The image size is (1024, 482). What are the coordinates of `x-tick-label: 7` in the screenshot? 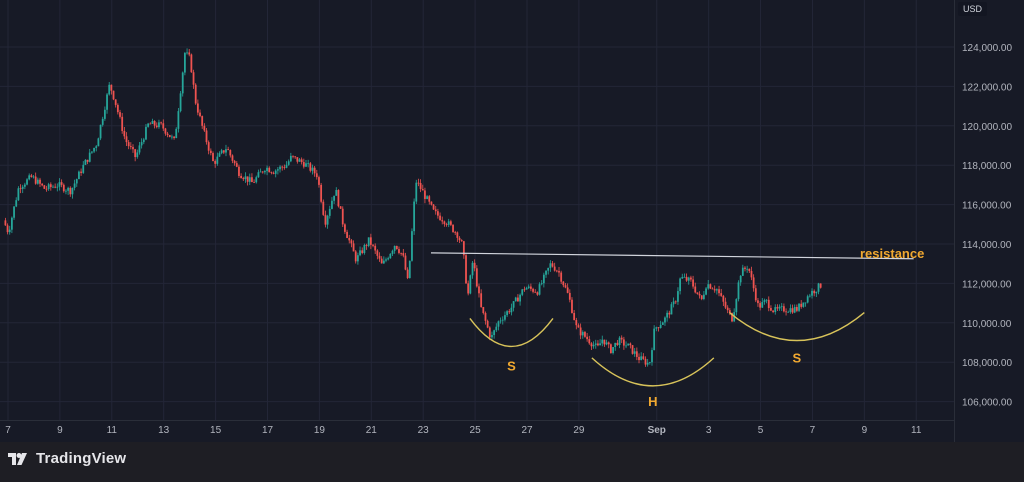 It's located at (8, 430).